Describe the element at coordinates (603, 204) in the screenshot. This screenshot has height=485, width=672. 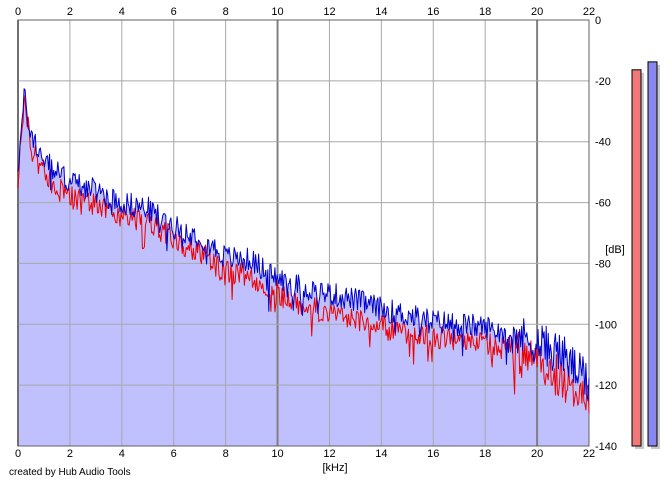
I see `y-tick-label: -60` at that location.